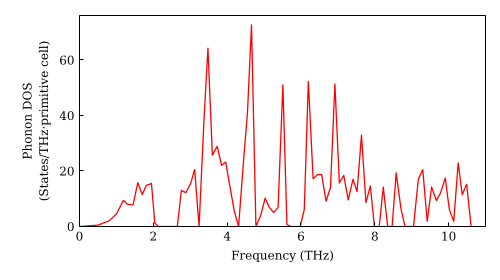 The height and width of the screenshot is (280, 500). I want to click on x-tick-label: 2, so click(154, 237).